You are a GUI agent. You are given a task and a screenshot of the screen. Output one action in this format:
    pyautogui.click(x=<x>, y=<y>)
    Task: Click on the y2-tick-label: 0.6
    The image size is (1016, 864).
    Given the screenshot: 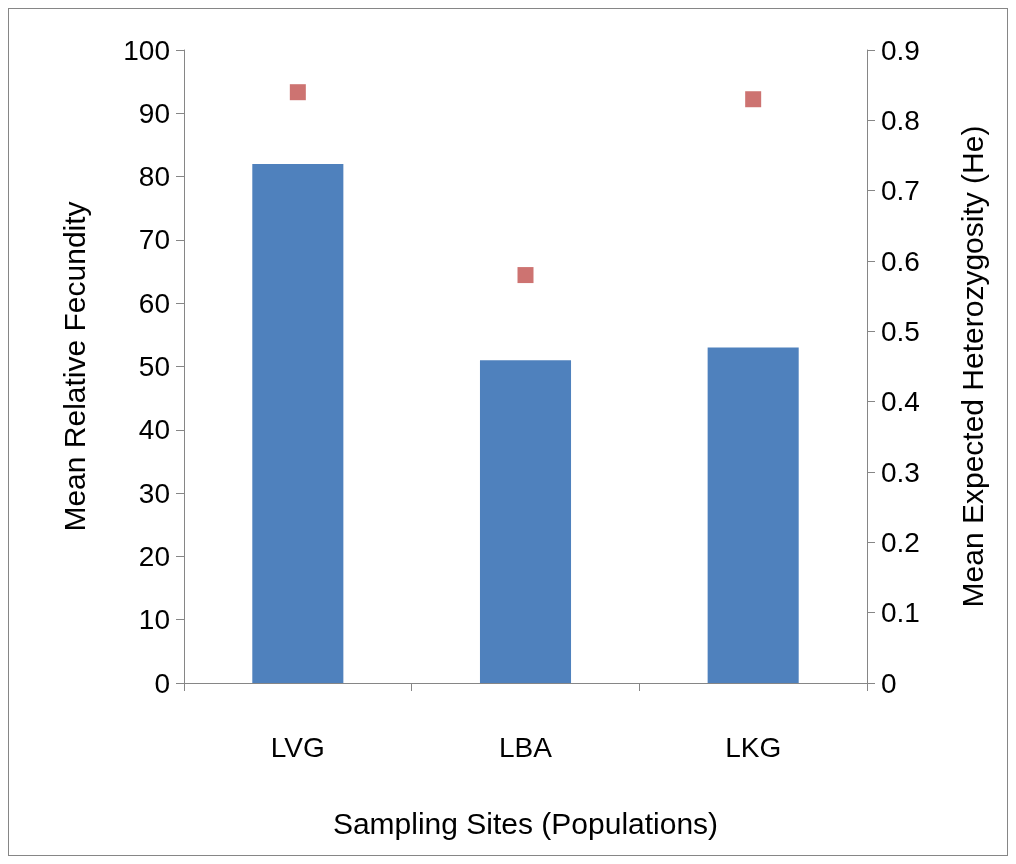 What is the action you would take?
    pyautogui.click(x=900, y=261)
    